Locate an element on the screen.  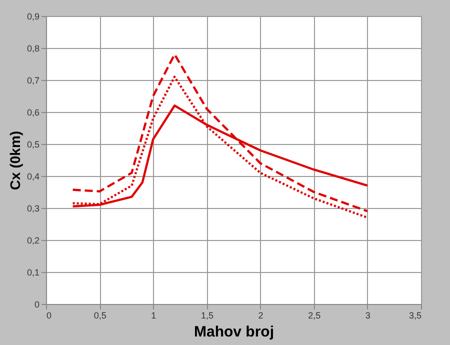
y-tick-label: 0,4 is located at coordinates (33, 177).